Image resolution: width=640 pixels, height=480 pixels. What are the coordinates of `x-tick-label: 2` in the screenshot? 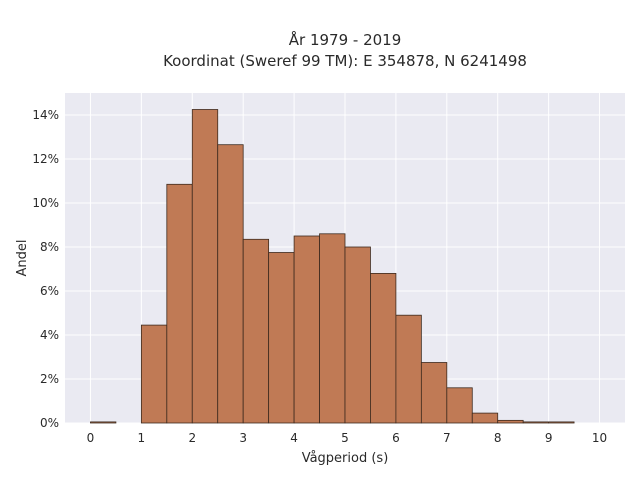 It's located at (192, 438).